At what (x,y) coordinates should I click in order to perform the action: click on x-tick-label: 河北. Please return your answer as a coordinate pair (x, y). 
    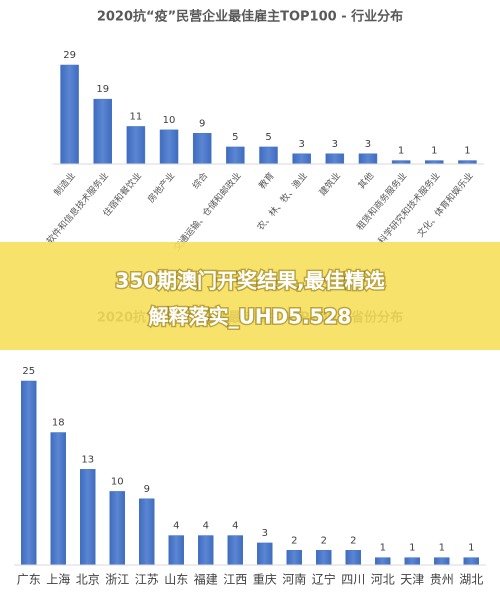
    Looking at the image, I should click on (383, 580).